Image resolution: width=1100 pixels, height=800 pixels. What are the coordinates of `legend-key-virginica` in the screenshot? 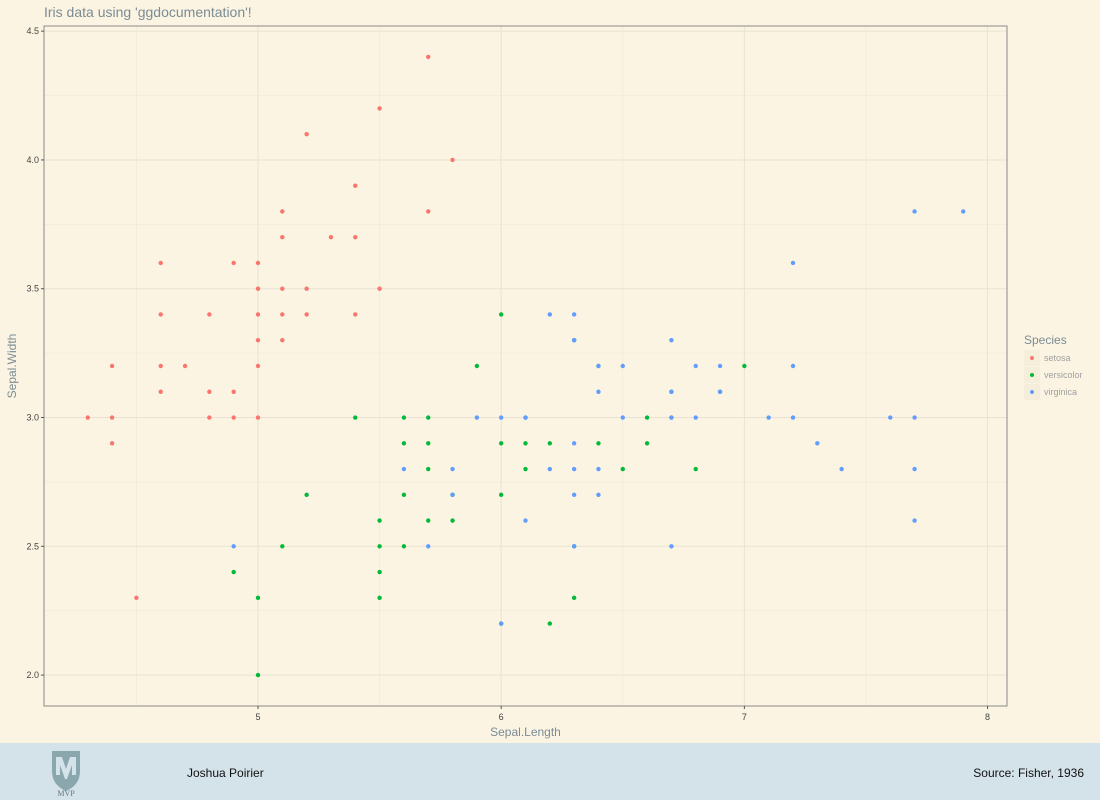 It's located at (1032, 392).